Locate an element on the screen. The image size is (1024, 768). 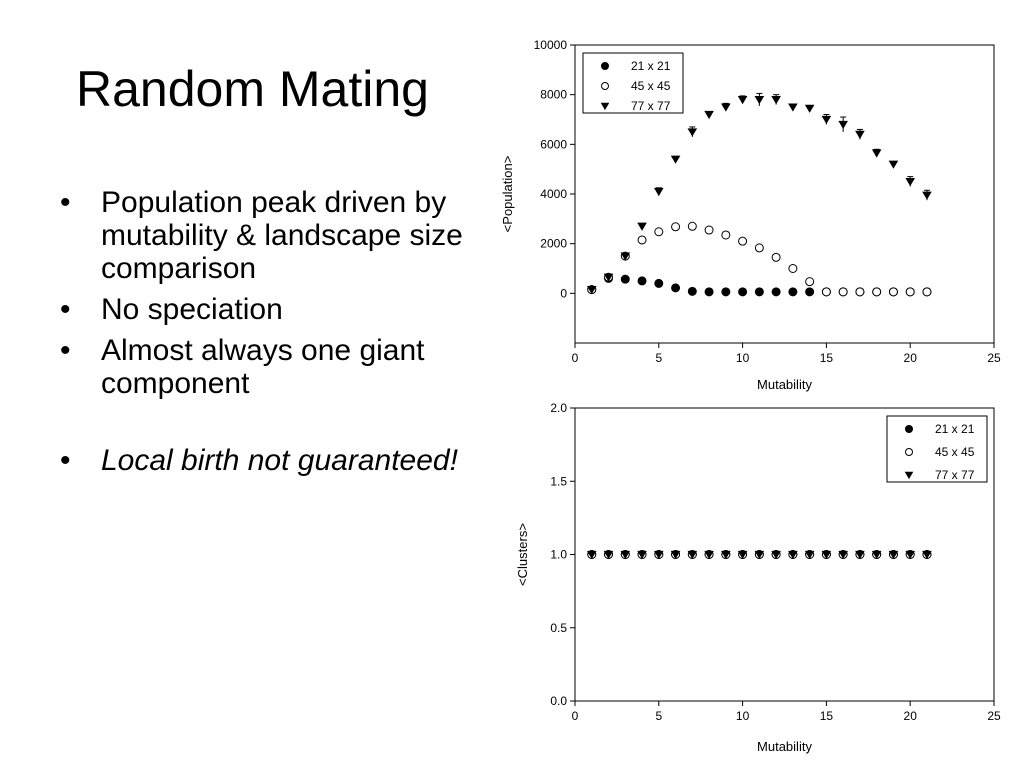
bullet-item: Local birth not guaranteed! is located at coordinates (278, 460).